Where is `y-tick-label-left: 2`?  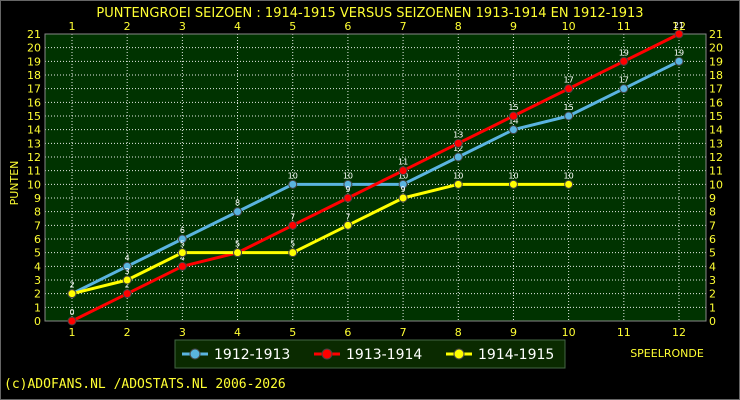
y-tick-label-left: 2 is located at coordinates (37, 294).